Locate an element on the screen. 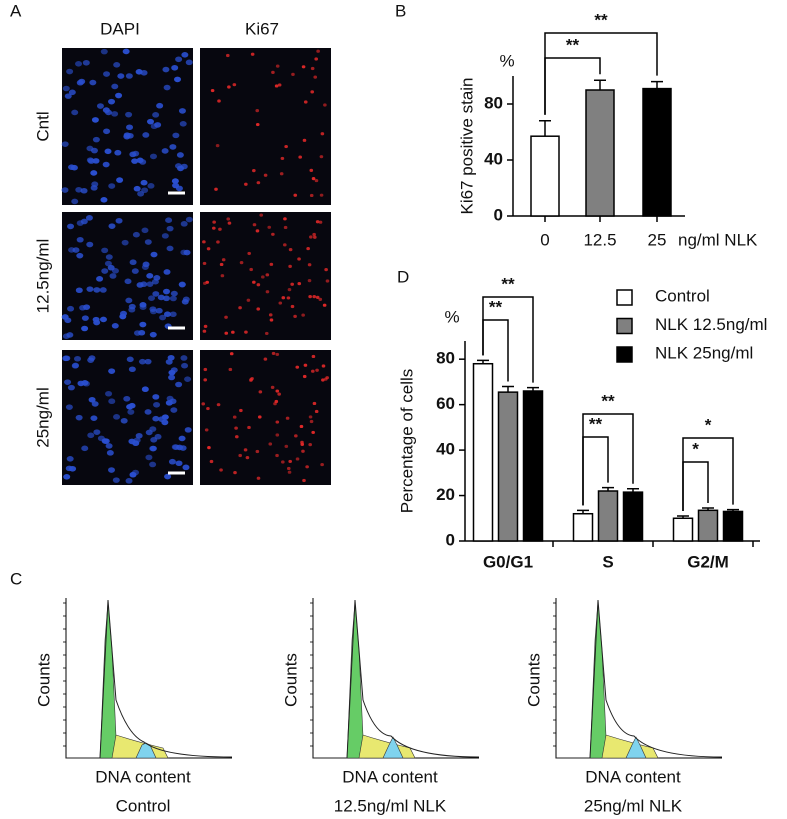  y-axis-label: Ki67 positive stain is located at coordinates (466, 145).